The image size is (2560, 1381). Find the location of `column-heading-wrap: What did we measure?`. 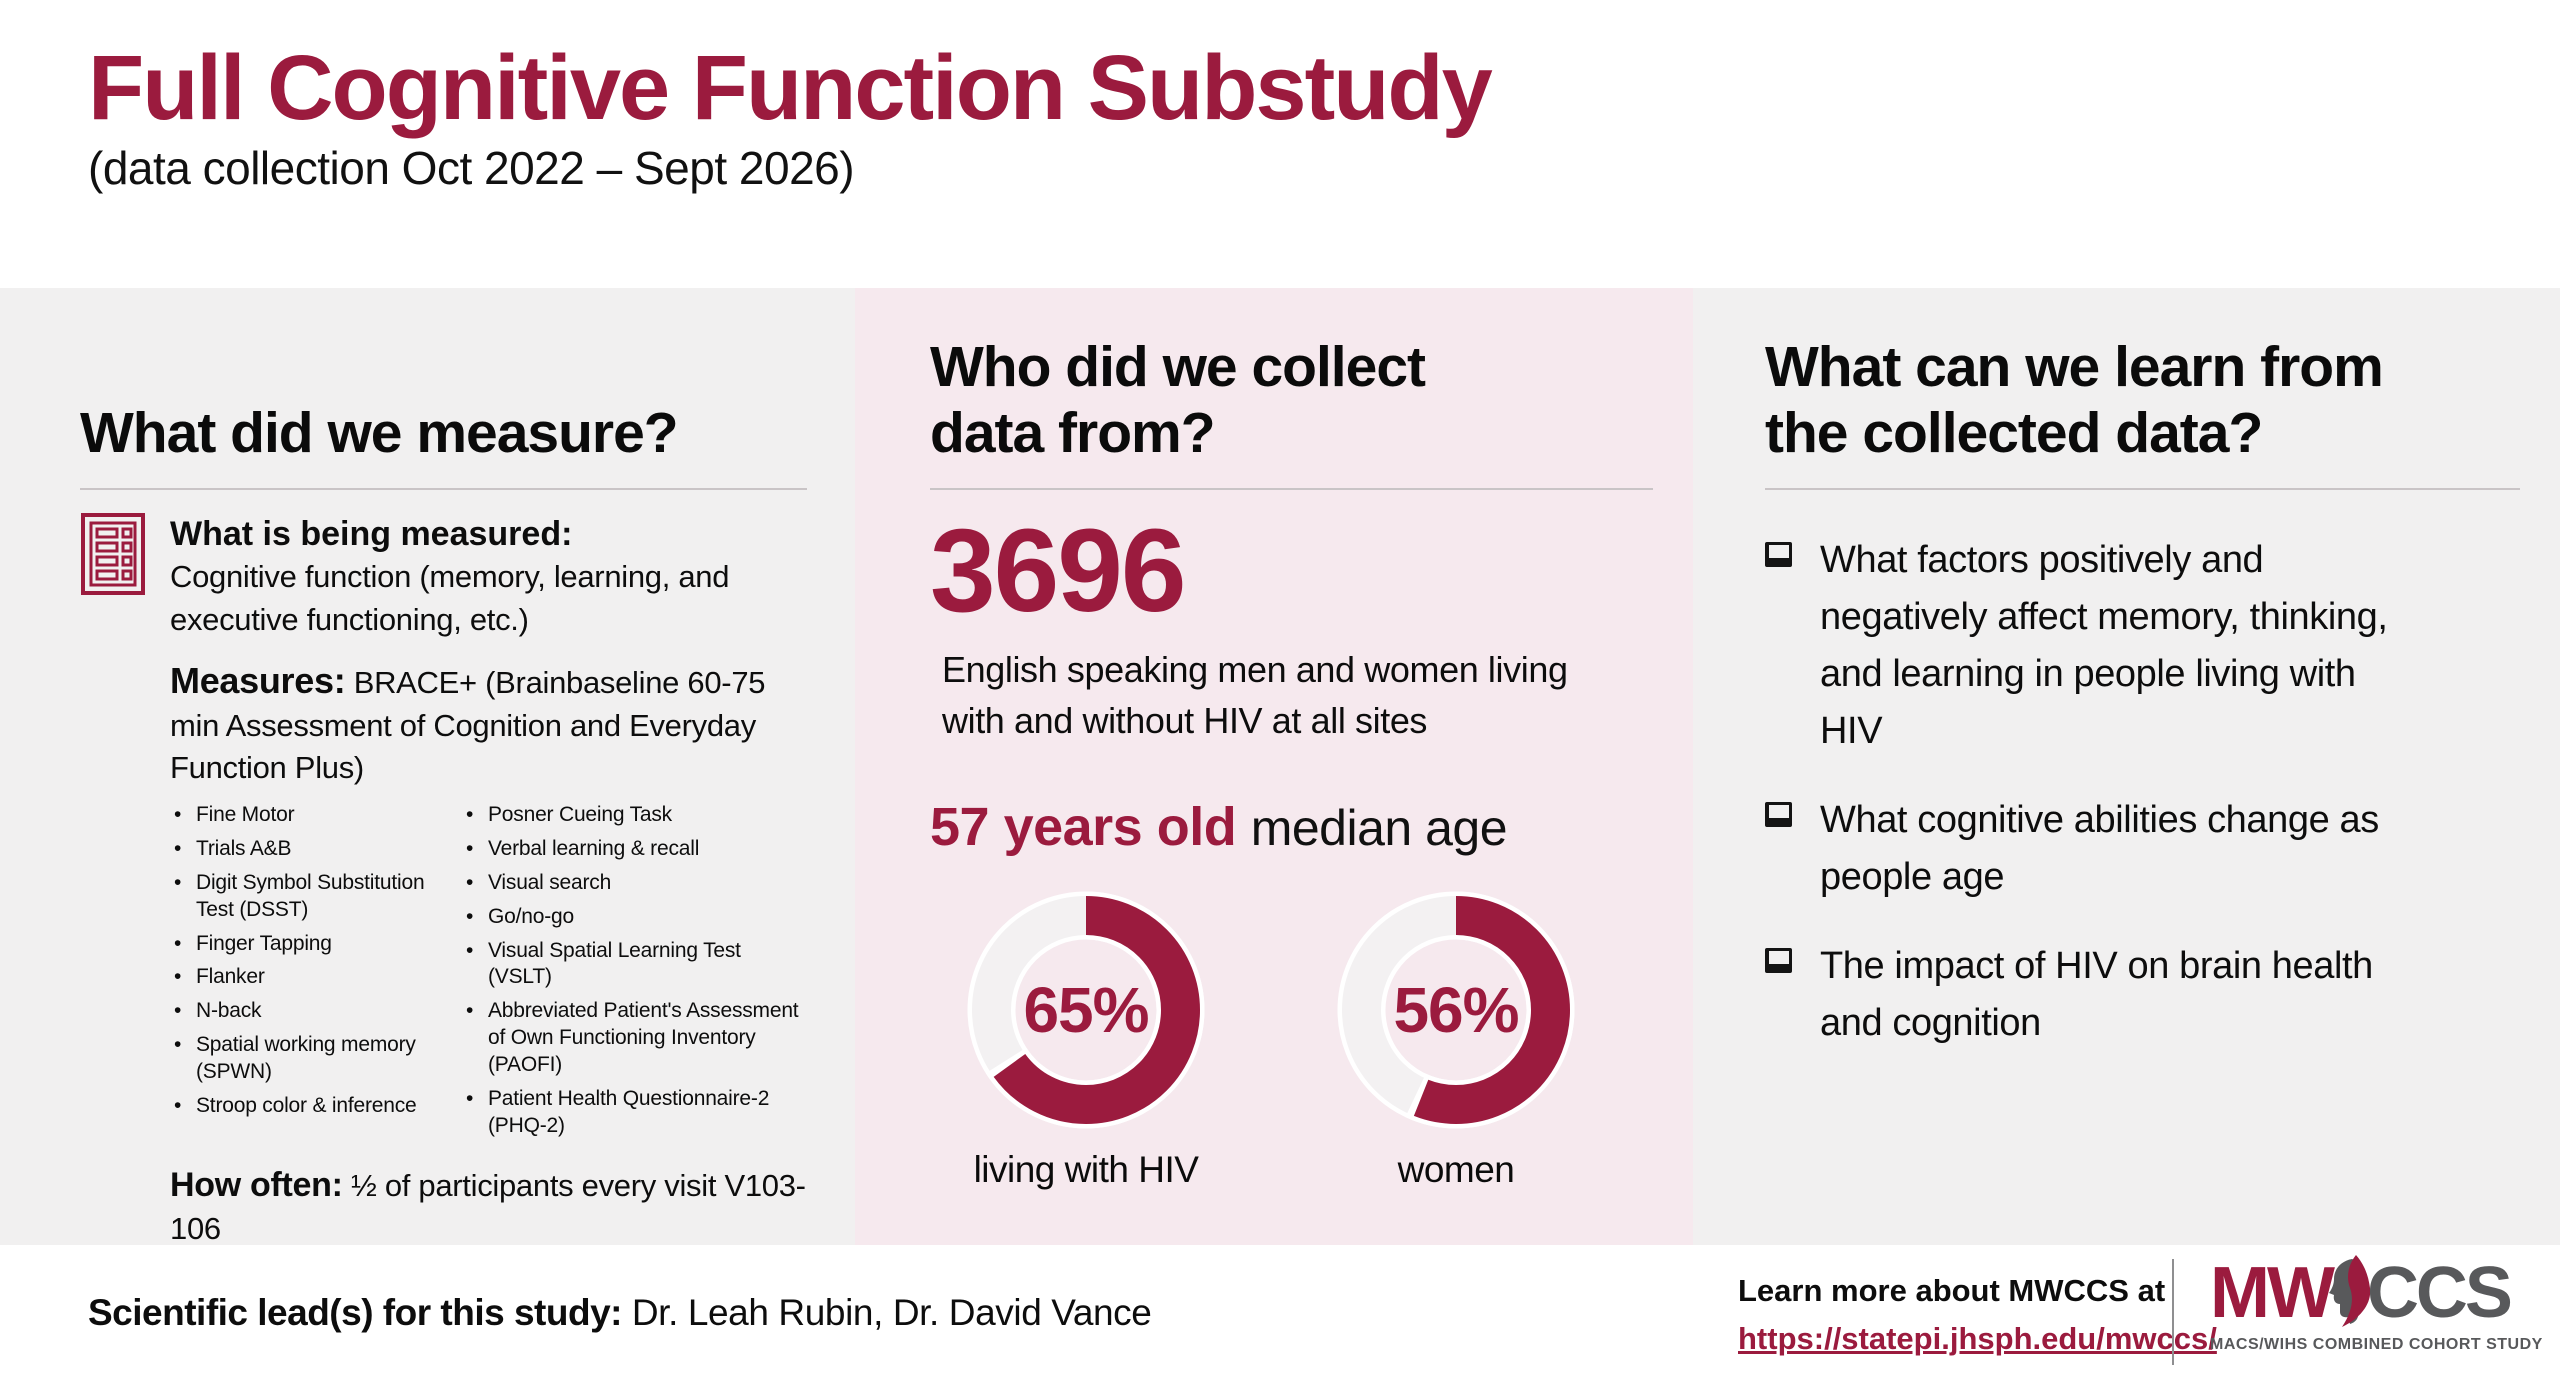

column-heading-wrap: What did we measure? is located at coordinates (443, 388).